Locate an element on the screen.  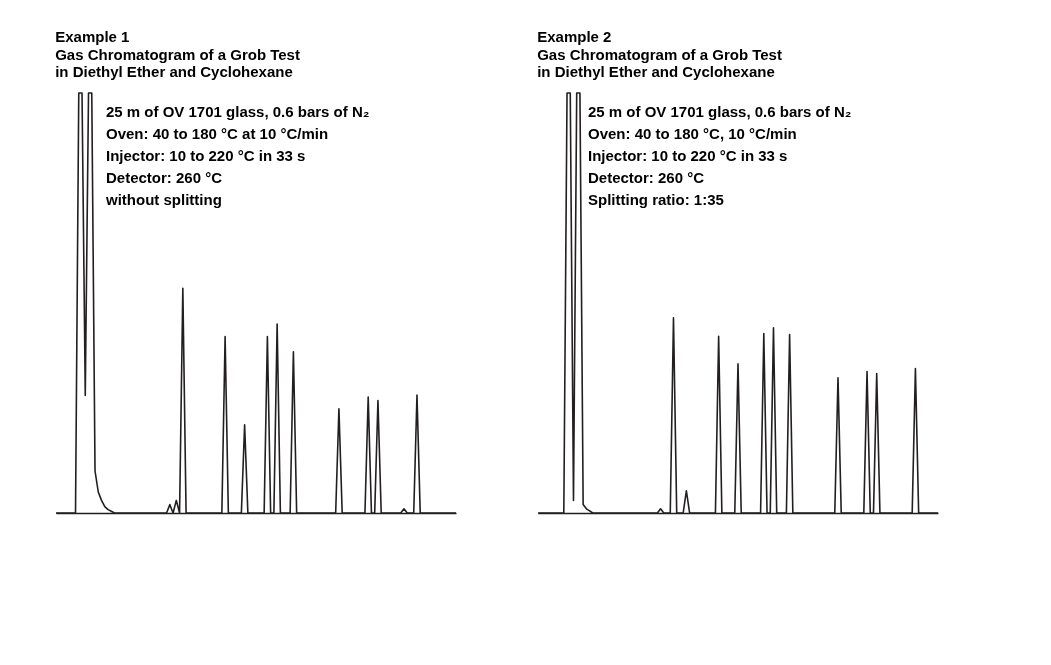
annotation: Splitting ratio: 1:35 is located at coordinates (656, 199).